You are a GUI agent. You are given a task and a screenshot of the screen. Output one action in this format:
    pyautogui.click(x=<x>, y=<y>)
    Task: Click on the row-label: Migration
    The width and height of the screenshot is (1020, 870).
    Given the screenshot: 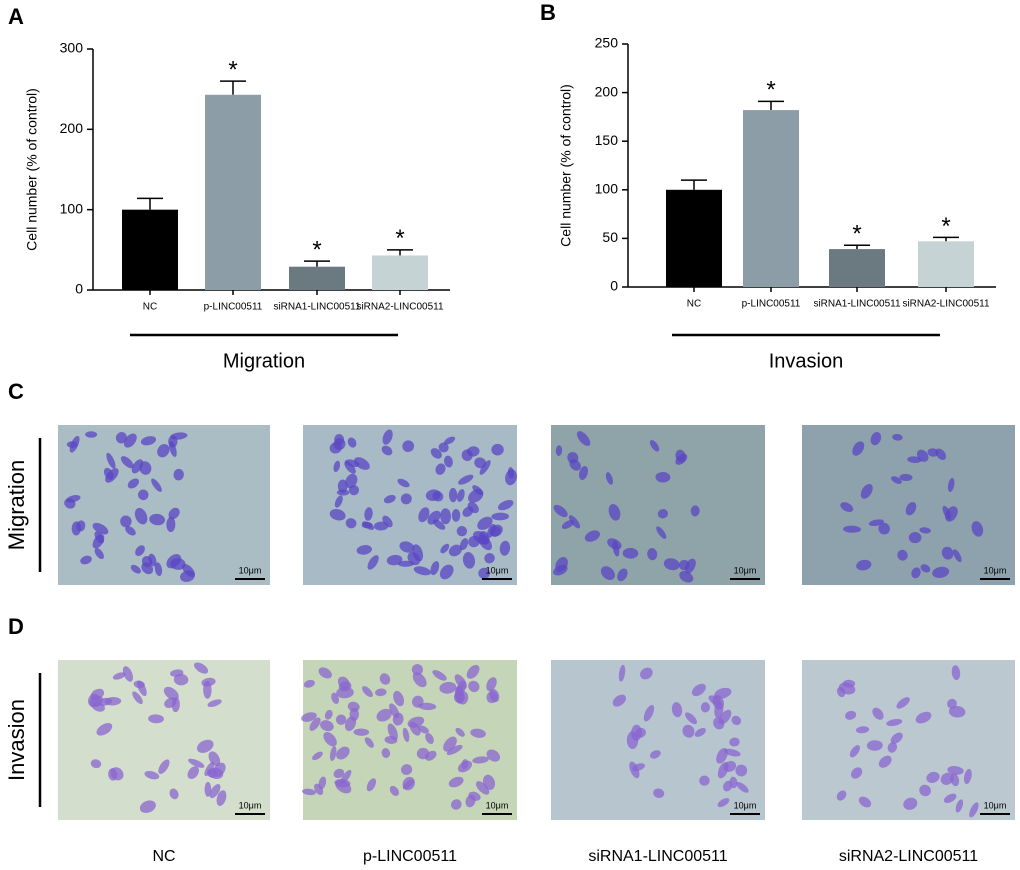 What is the action you would take?
    pyautogui.click(x=16, y=505)
    